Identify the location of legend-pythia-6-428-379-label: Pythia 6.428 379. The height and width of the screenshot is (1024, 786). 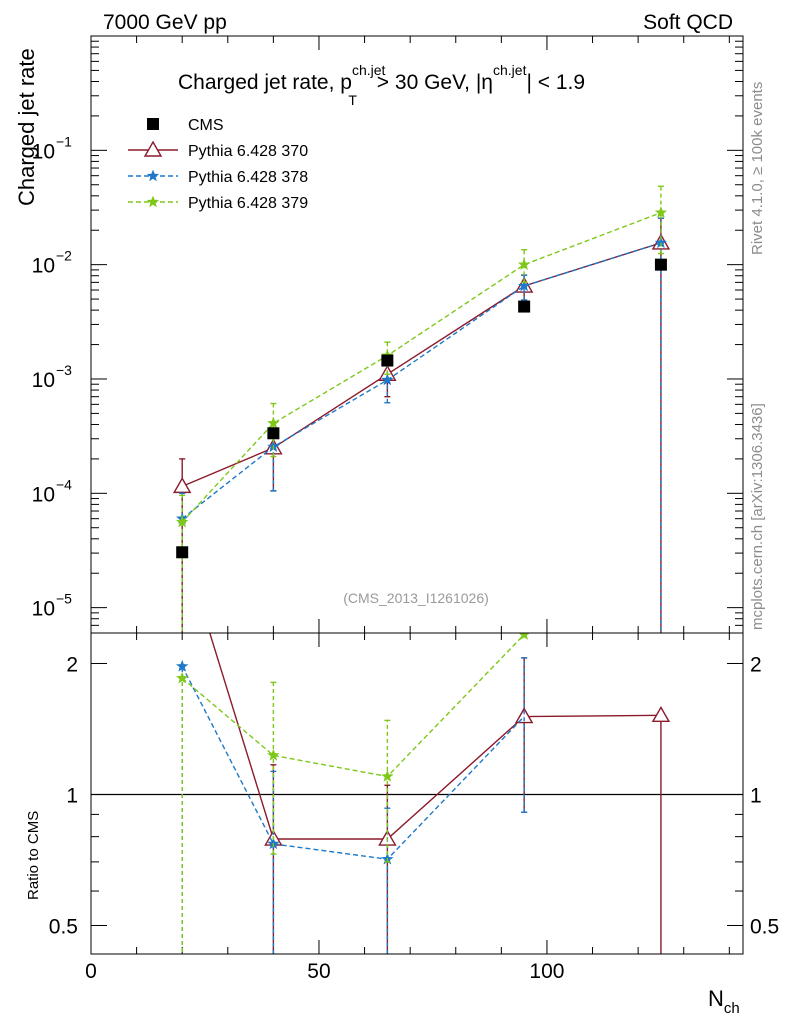
(248, 203).